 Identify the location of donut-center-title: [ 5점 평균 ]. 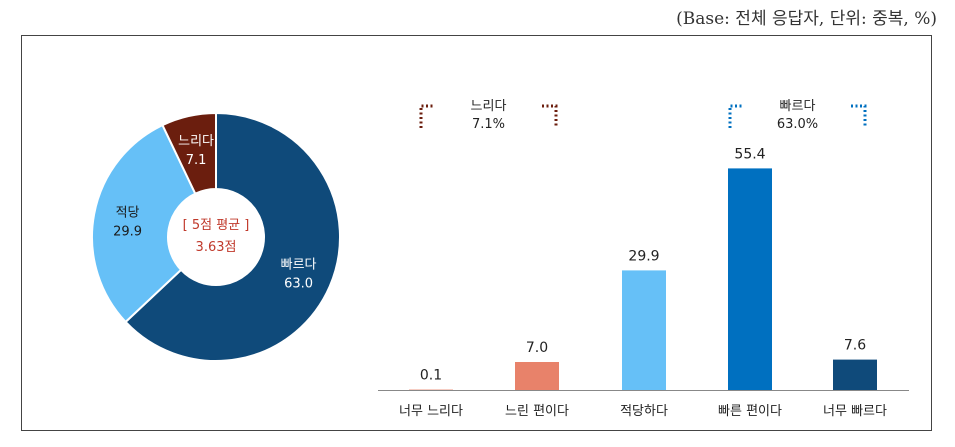
(216, 225).